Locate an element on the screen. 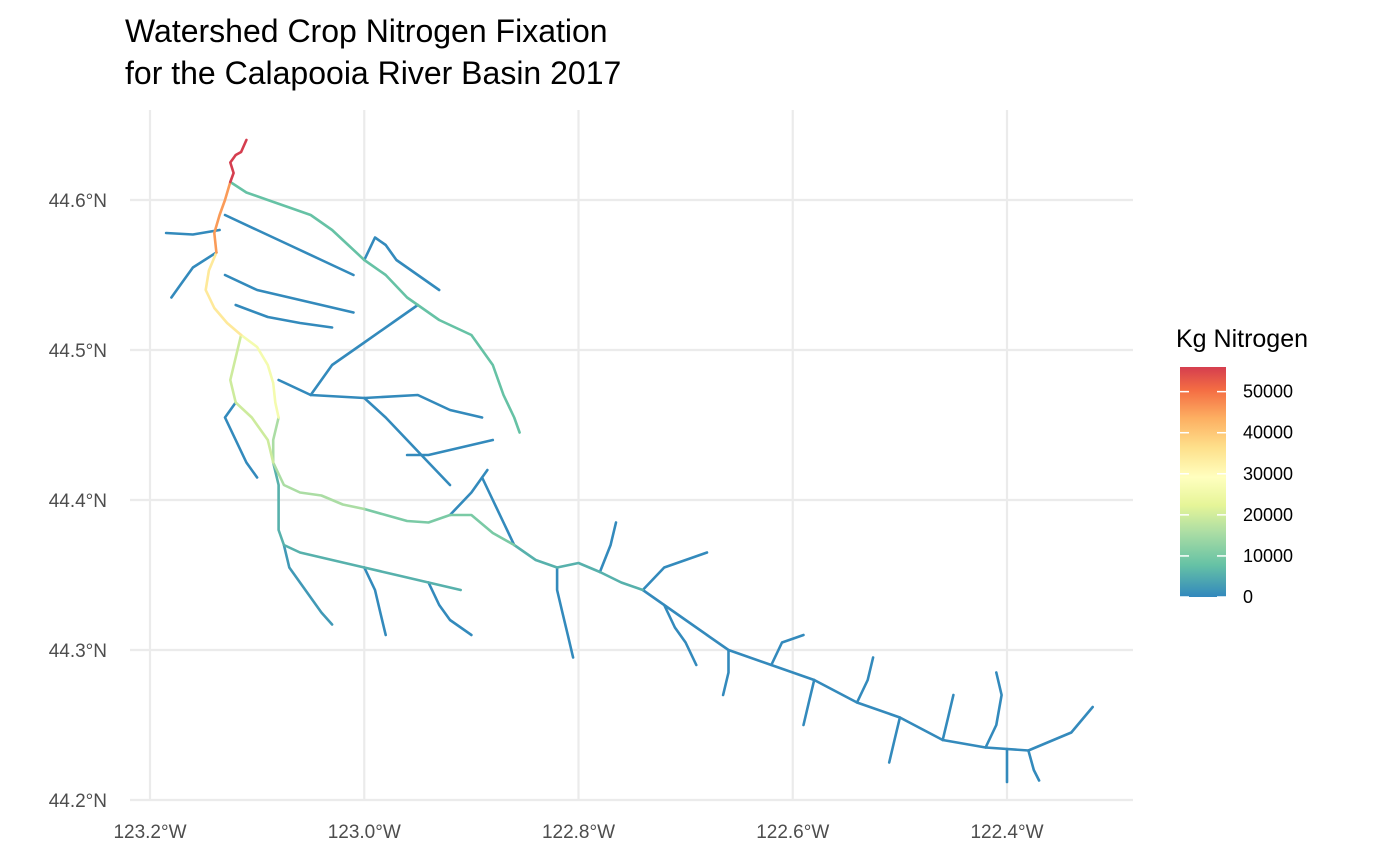 Image resolution: width=1400 pixels, height=865 pixels. legend-colorbar is located at coordinates (1203, 482).